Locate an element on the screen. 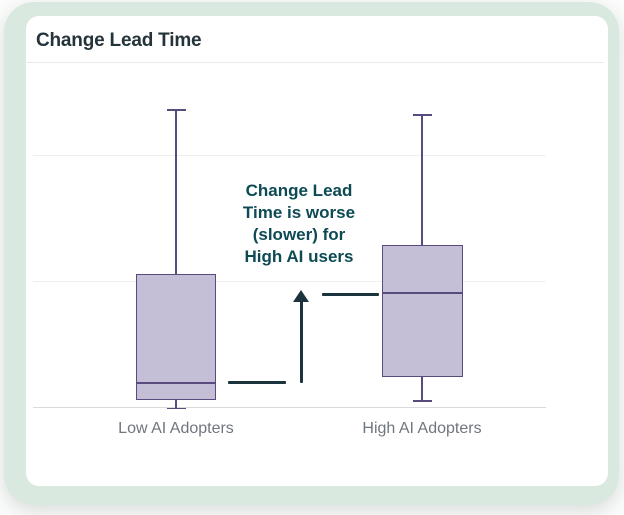  page-title: Change Lead Time is located at coordinates (119, 40).